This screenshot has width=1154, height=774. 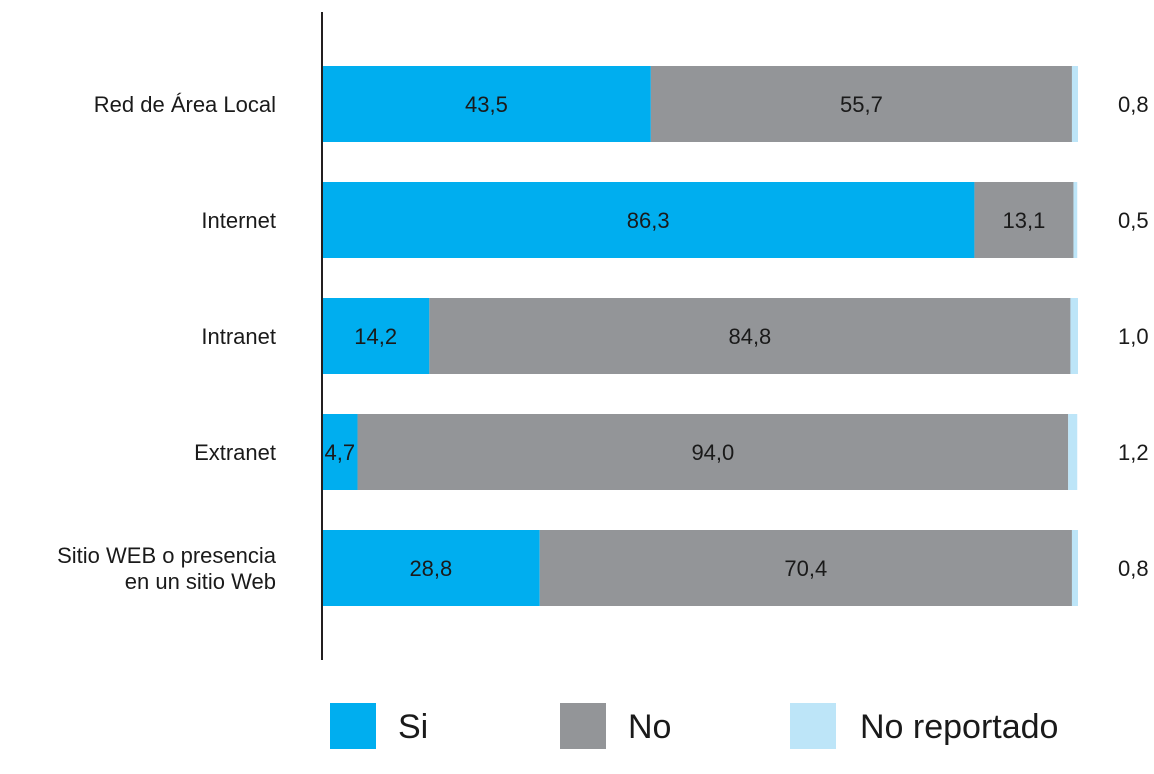 I want to click on legend-swatch-no, so click(x=583, y=726).